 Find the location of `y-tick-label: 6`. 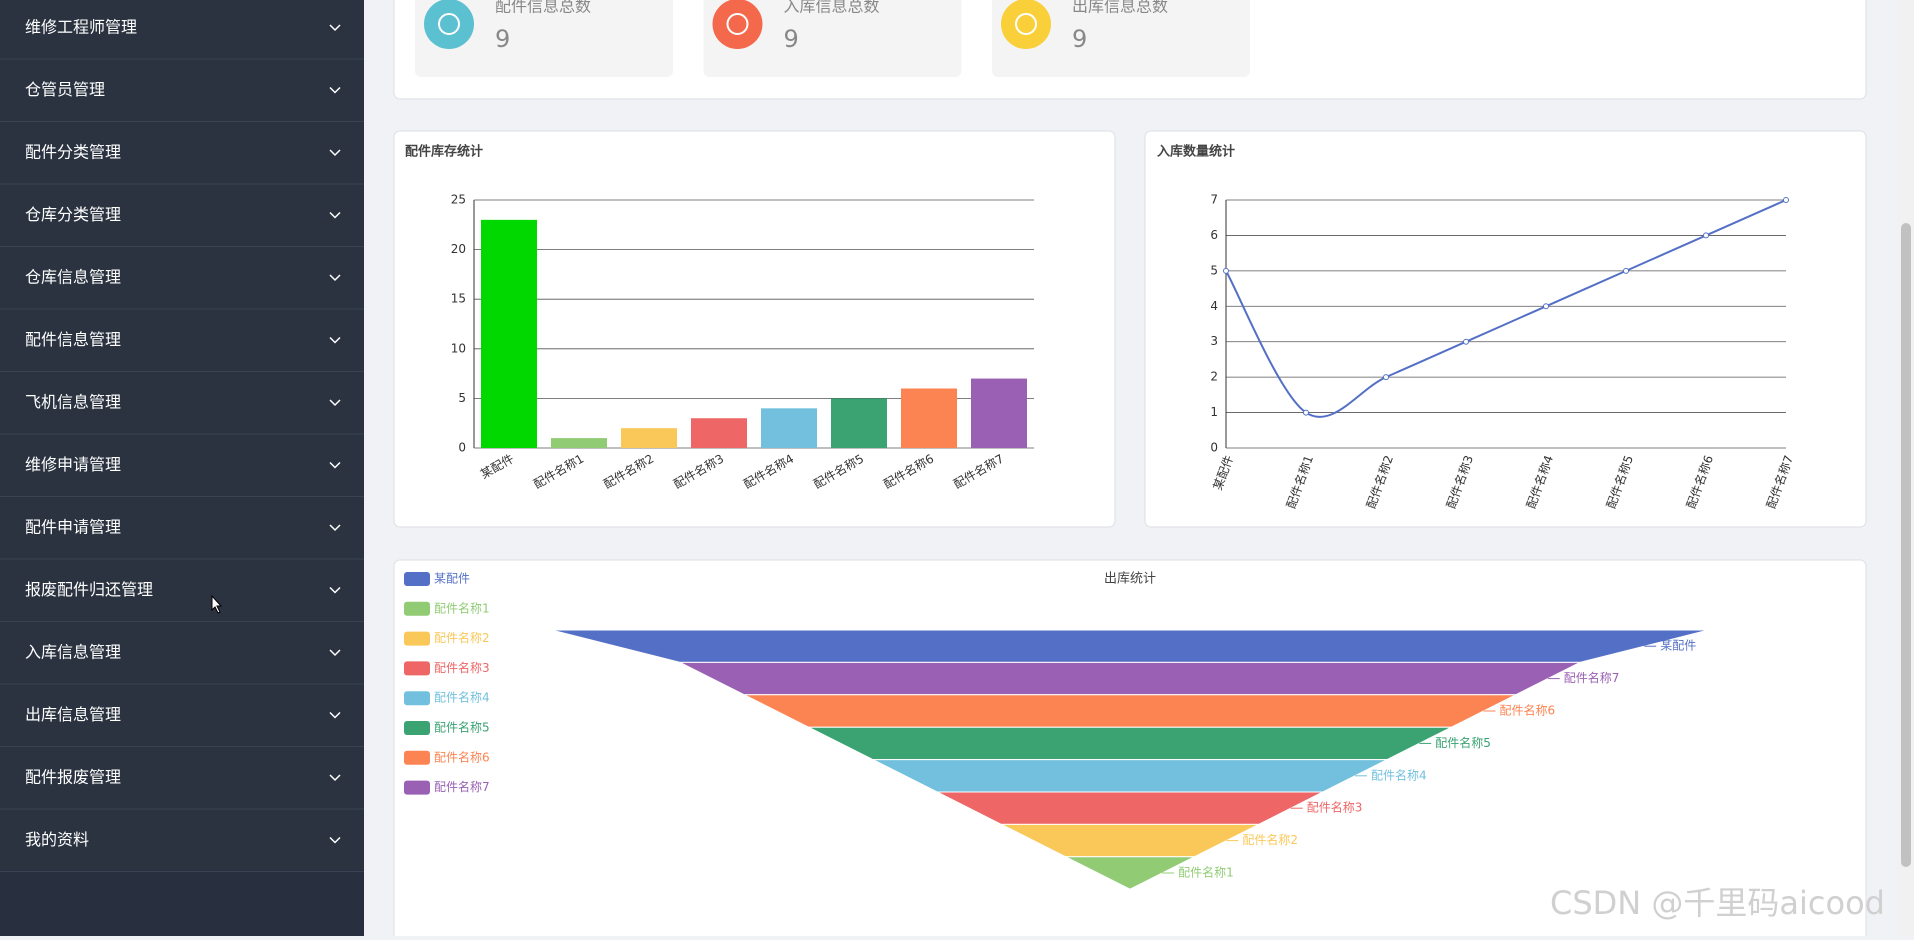

y-tick-label: 6 is located at coordinates (1214, 235).